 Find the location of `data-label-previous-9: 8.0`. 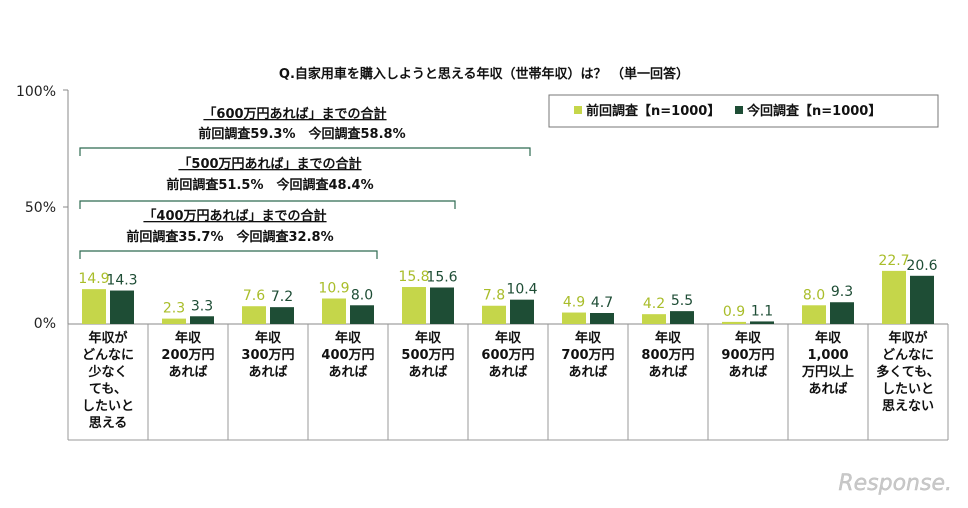

data-label-previous-9: 8.0 is located at coordinates (814, 295).